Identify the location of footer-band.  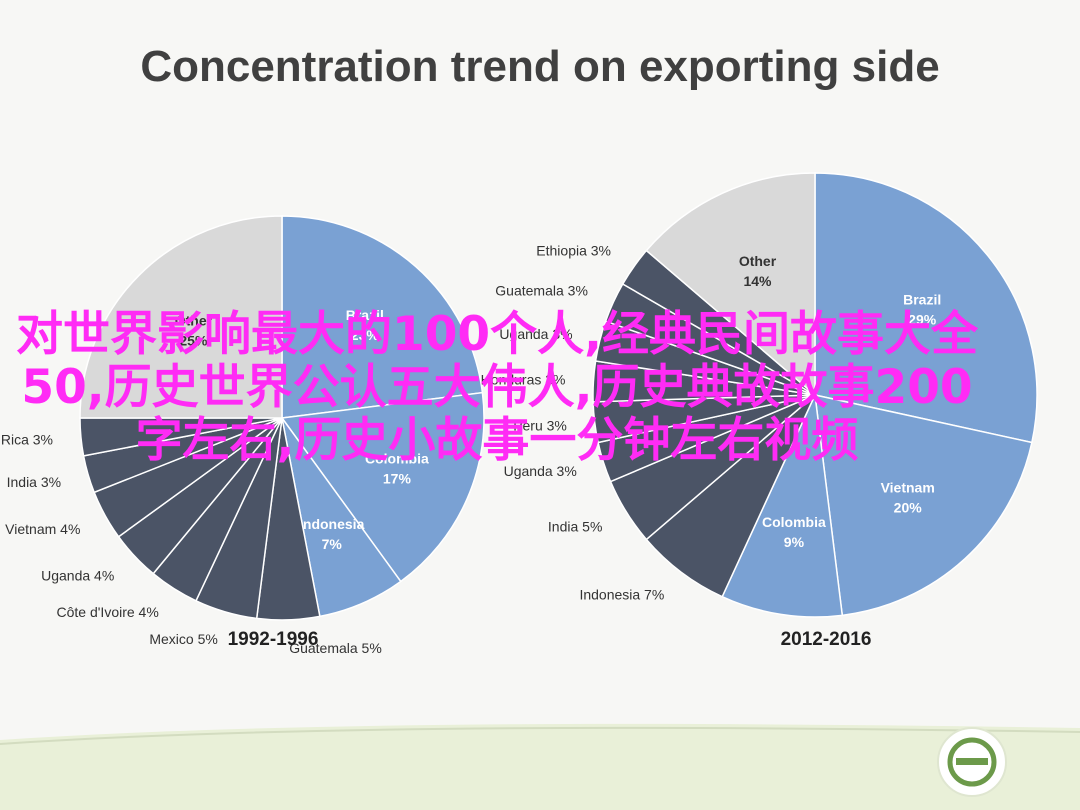
(540, 766).